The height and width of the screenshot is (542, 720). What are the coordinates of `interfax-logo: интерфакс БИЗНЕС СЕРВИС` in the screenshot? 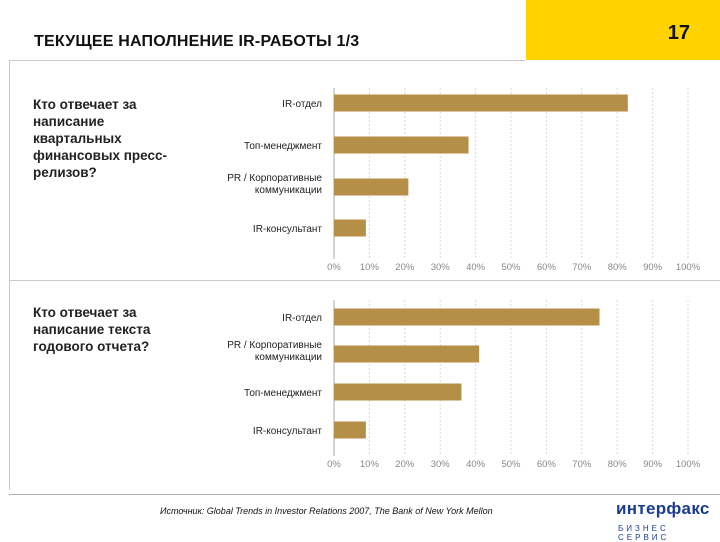 It's located at (662, 519).